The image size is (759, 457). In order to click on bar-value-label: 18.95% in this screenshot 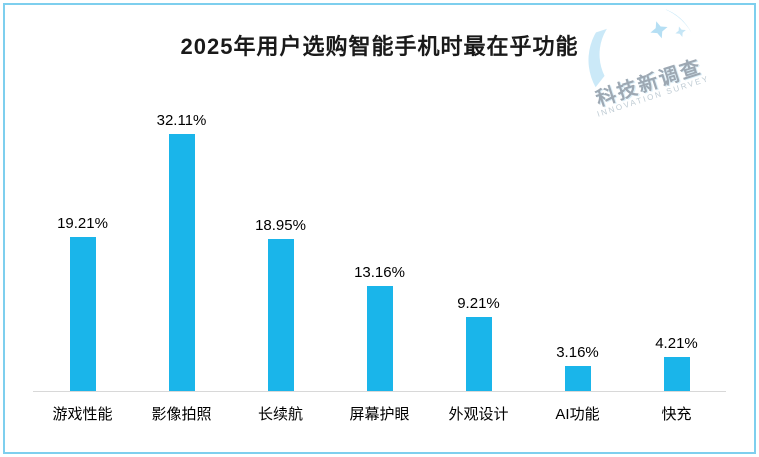, I will do `click(280, 226)`.